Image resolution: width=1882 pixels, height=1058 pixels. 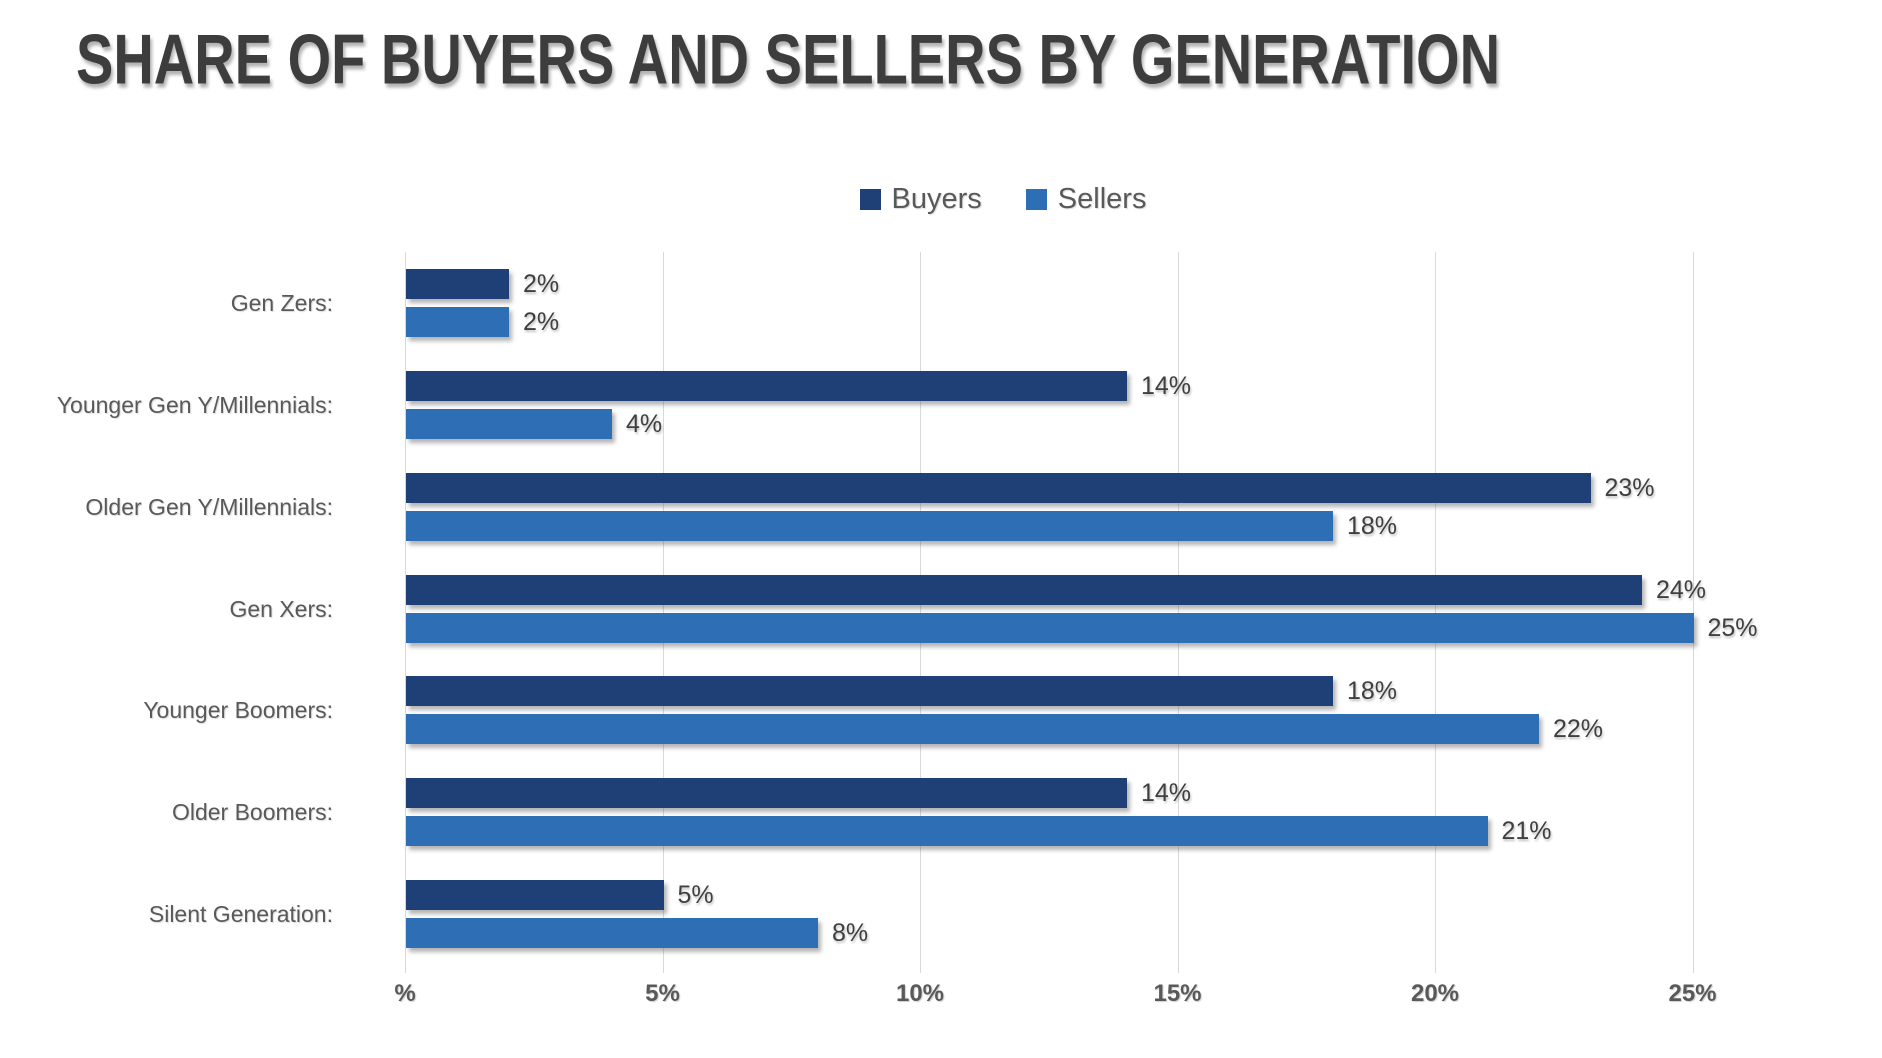 I want to click on legend-label-buyers: Buyers, so click(x=936, y=199).